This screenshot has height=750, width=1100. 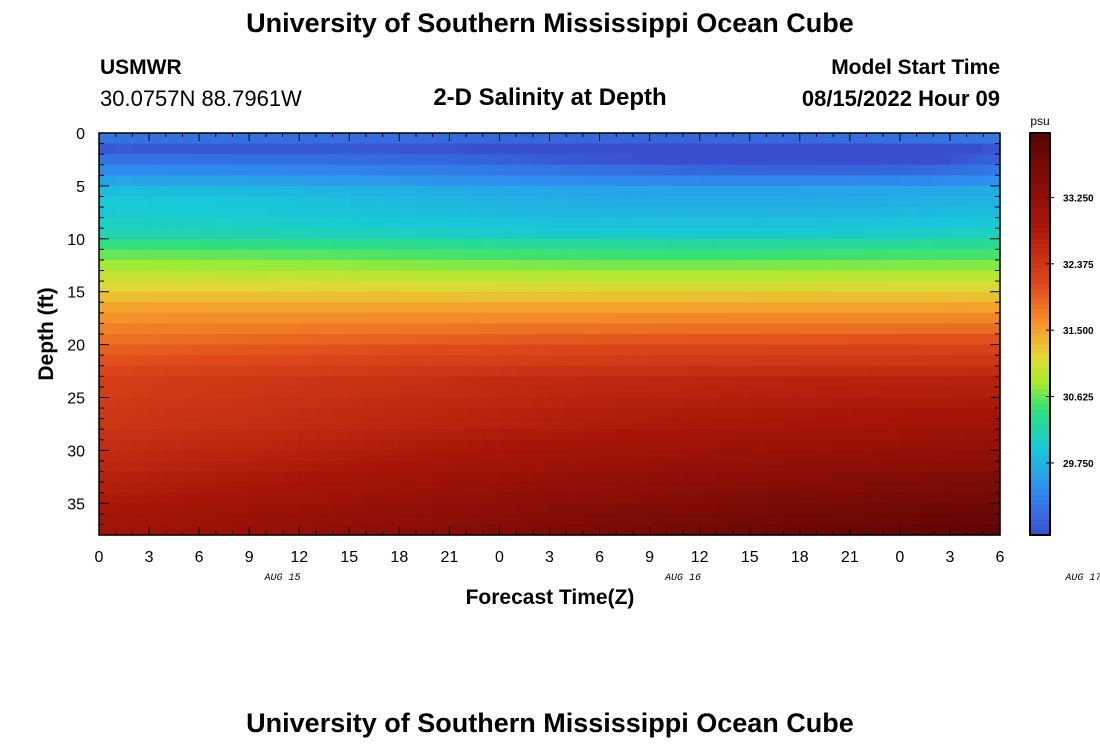 I want to click on x-tick-label: 18, so click(x=399, y=557).